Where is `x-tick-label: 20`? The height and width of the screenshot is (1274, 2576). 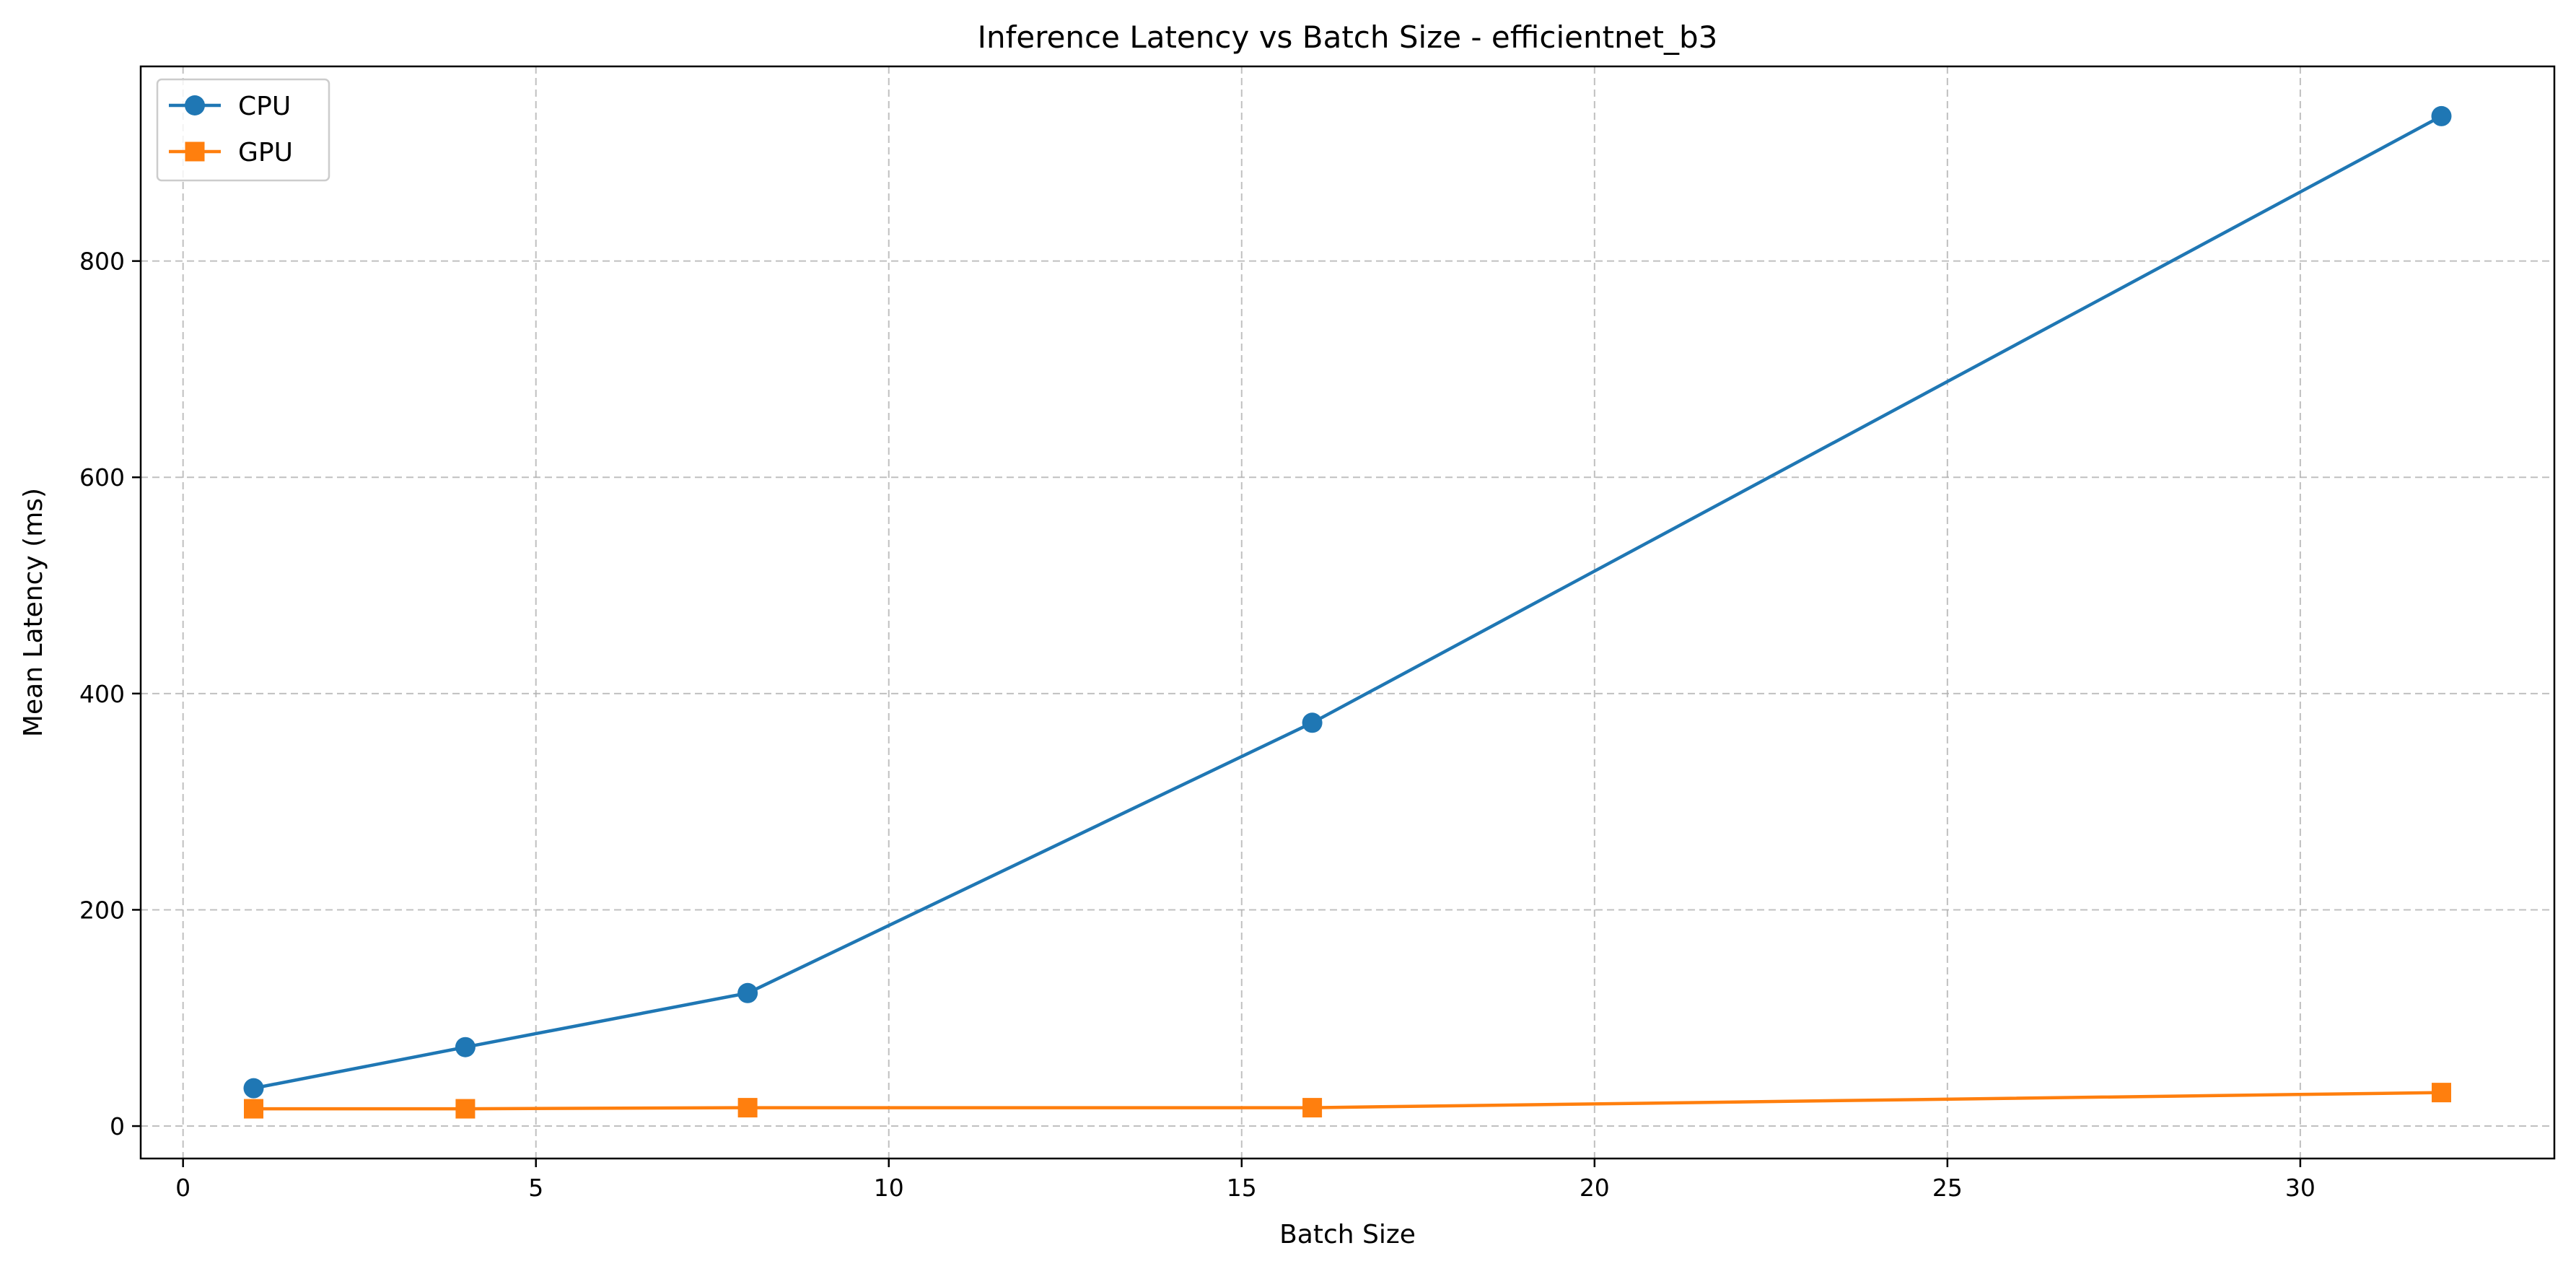 x-tick-label: 20 is located at coordinates (1595, 1188).